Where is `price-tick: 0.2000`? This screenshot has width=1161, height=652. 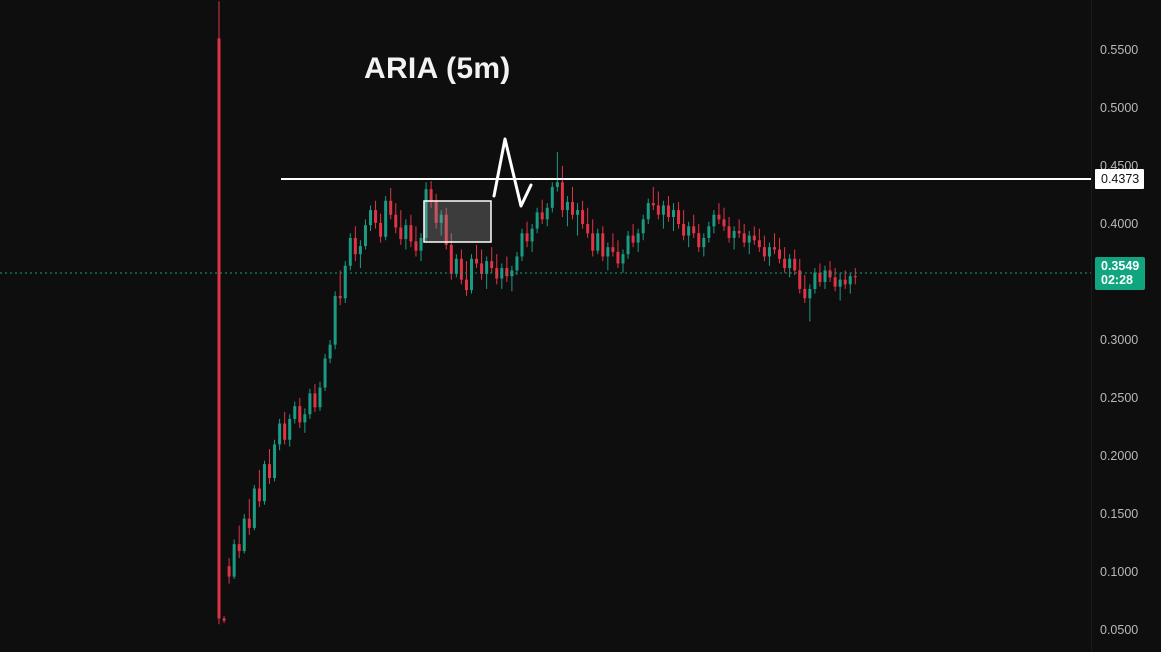
price-tick: 0.2000 is located at coordinates (1119, 456).